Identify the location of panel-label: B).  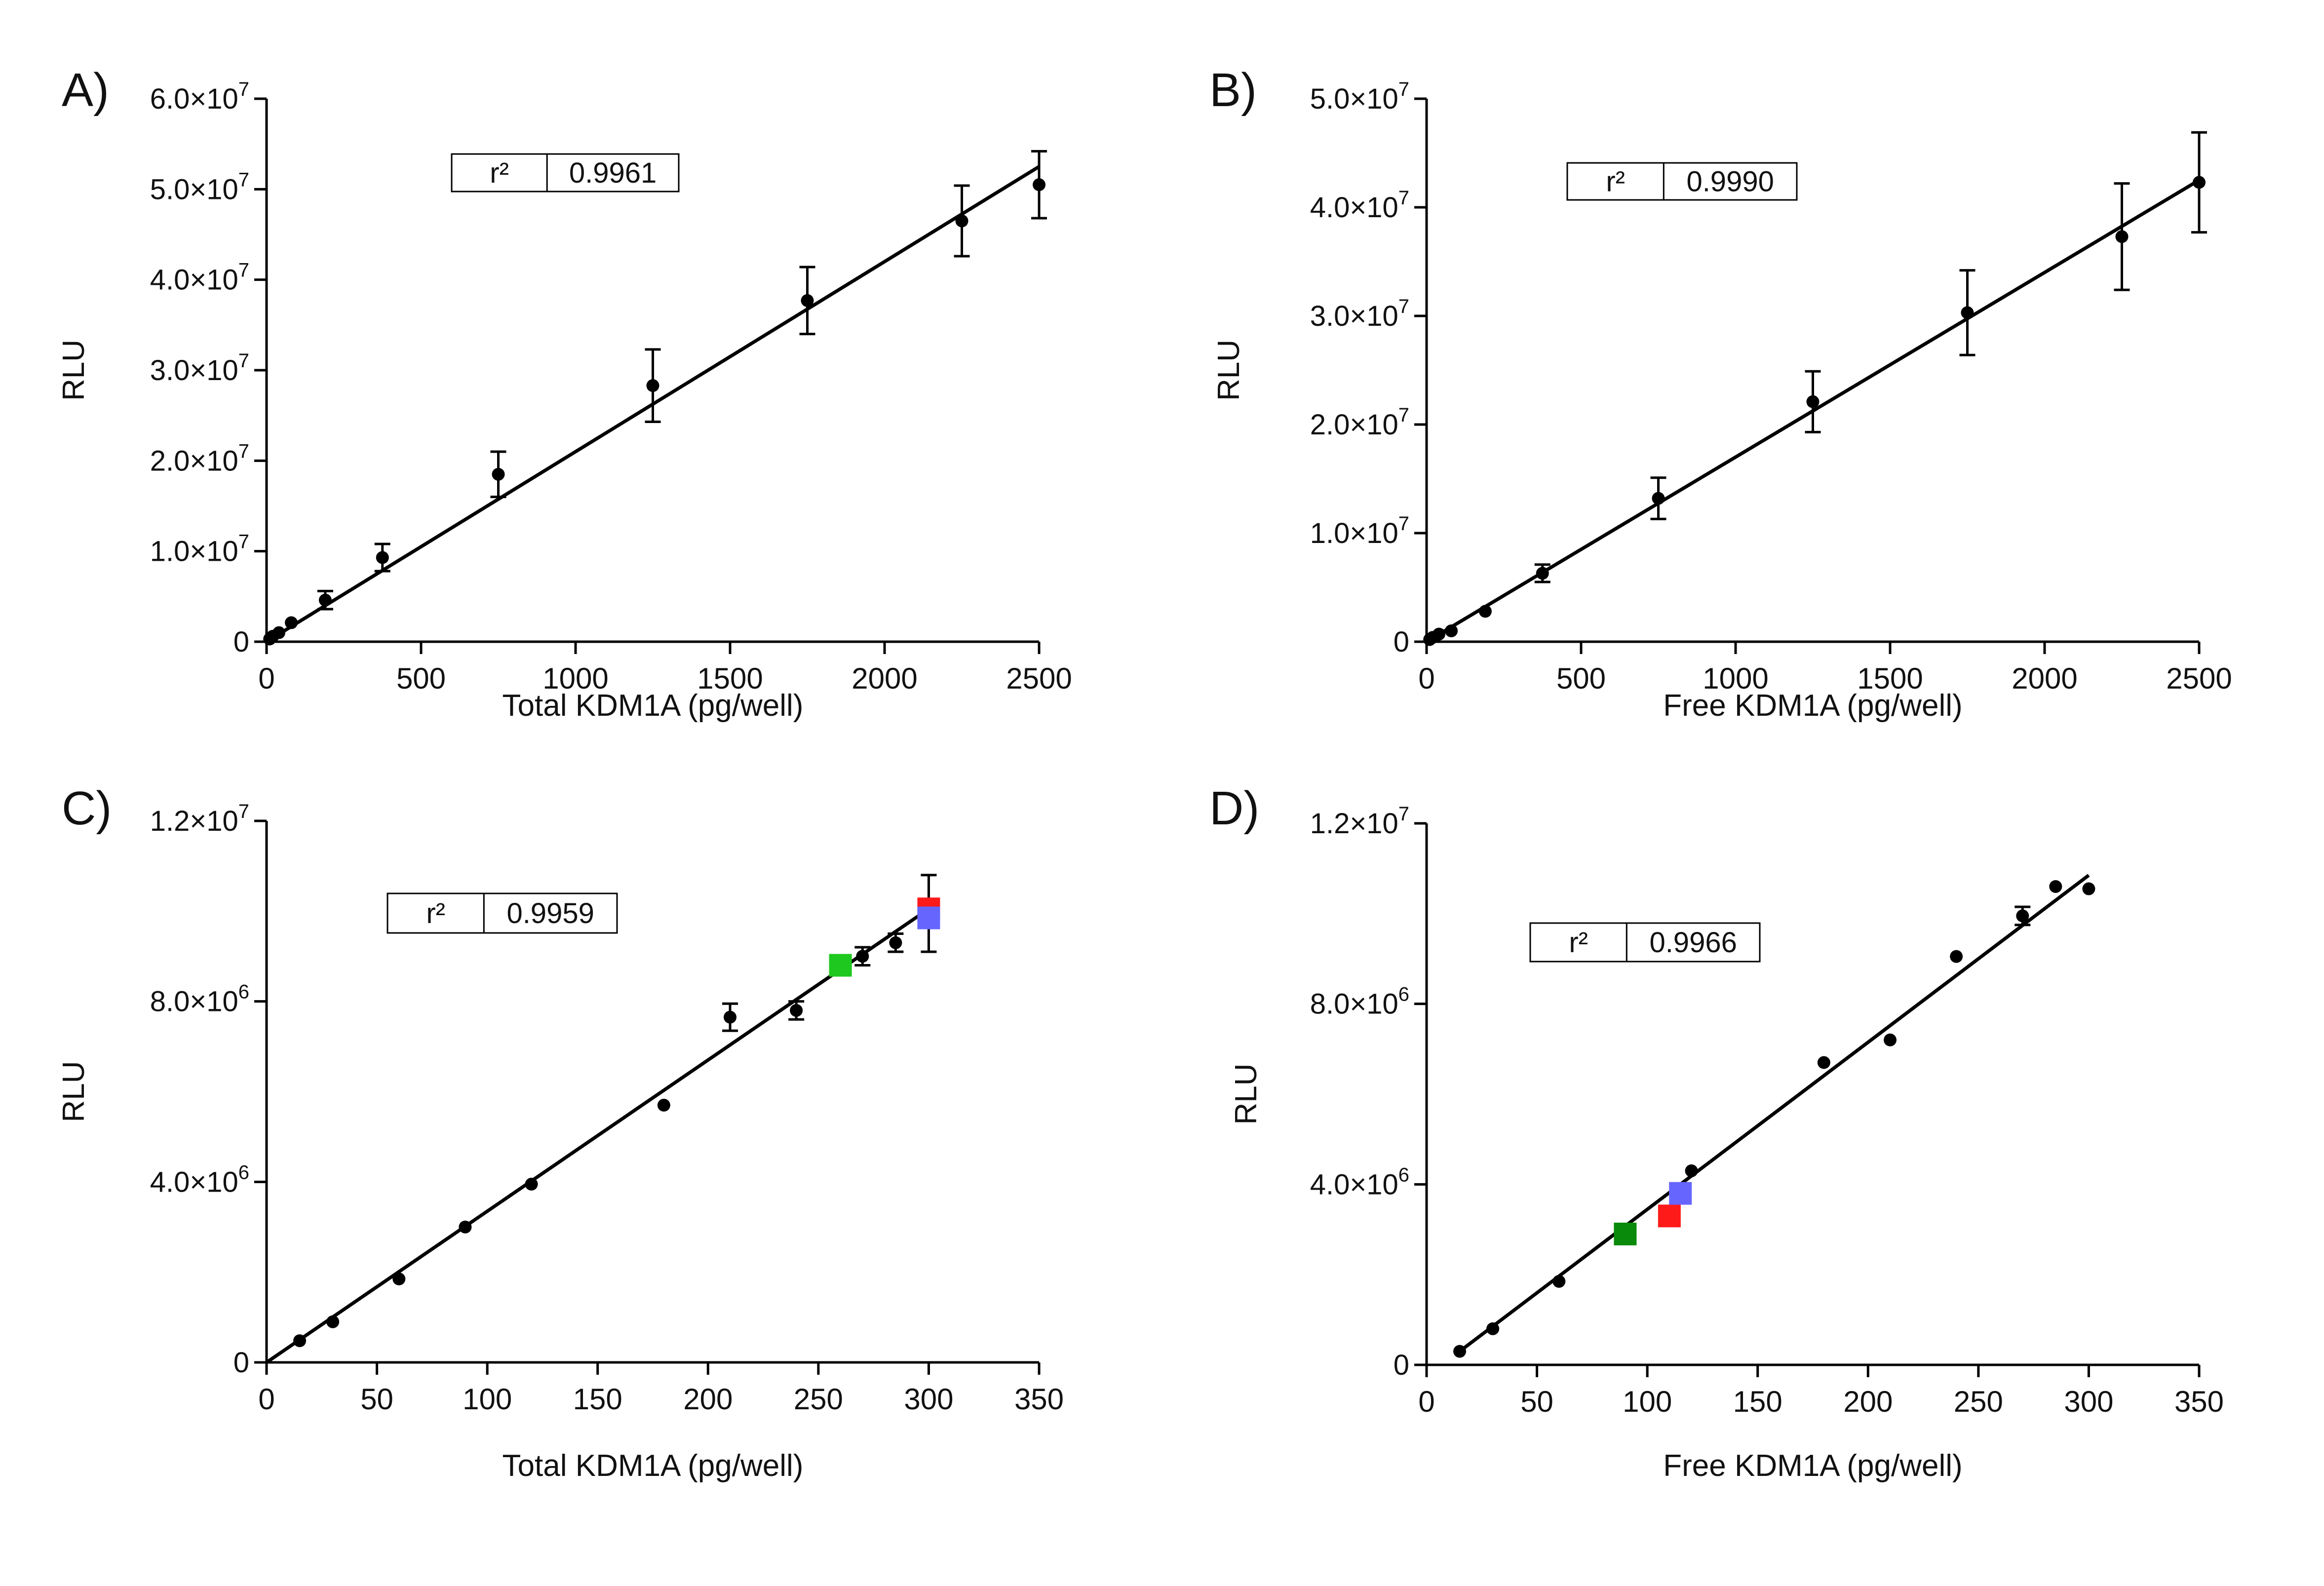
(1233, 90).